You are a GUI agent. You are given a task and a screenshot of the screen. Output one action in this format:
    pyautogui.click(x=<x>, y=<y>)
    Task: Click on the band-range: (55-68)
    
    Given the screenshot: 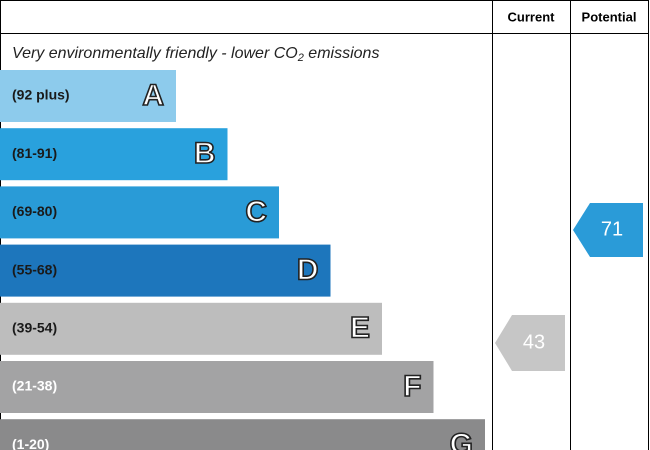 What is the action you would take?
    pyautogui.click(x=34, y=269)
    